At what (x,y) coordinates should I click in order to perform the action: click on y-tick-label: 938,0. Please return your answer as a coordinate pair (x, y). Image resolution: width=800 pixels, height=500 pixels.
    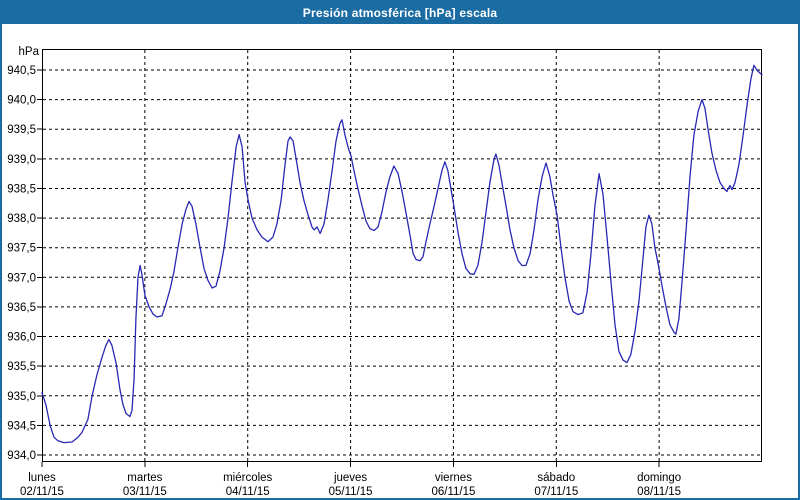
    Looking at the image, I should click on (21, 219).